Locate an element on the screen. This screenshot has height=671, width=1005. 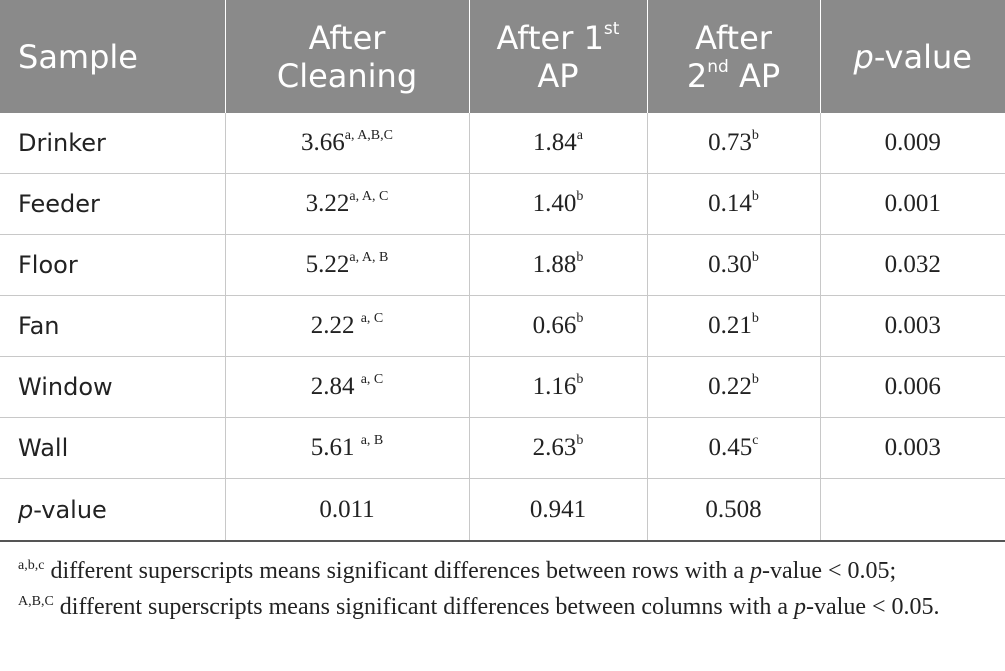
after-cleaning-cell: 3.66a, A,B,C is located at coordinates (347, 143).